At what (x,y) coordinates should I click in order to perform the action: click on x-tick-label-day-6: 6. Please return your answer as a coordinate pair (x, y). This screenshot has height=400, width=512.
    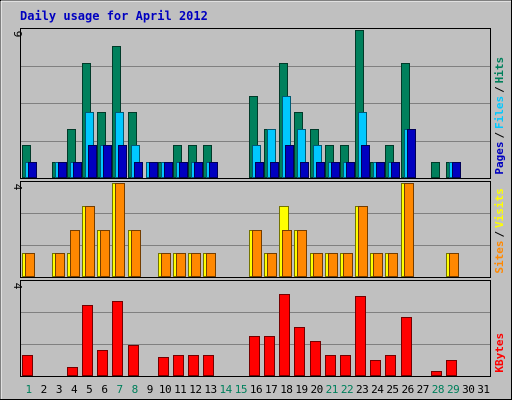
    Looking at the image, I should click on (104, 389).